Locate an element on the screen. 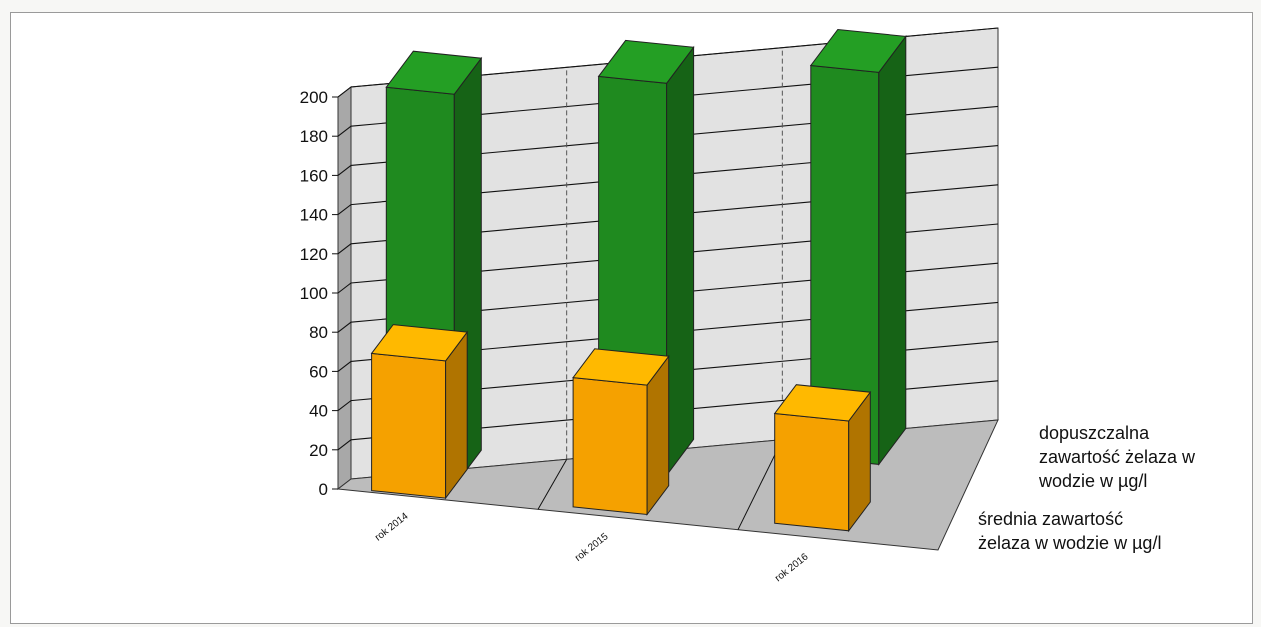 The width and height of the screenshot is (1261, 627). y-tick-label: 20 is located at coordinates (318, 450).